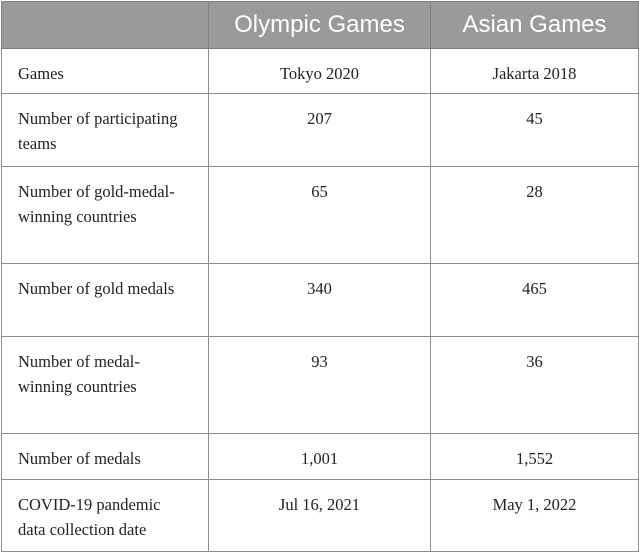 The width and height of the screenshot is (639, 552). I want to click on header-row: Olympic Games Asian Games, so click(320, 25).